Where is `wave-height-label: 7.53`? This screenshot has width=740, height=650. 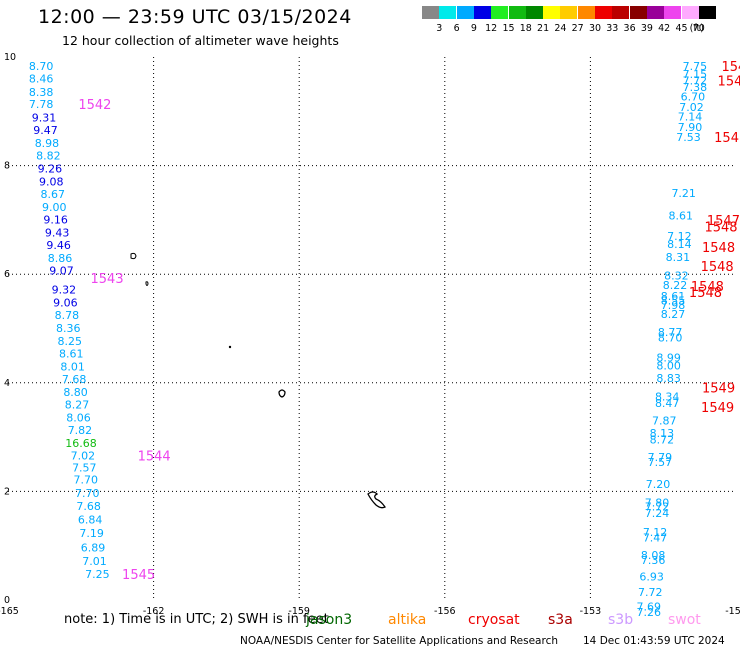 wave-height-label: 7.53 is located at coordinates (688, 137).